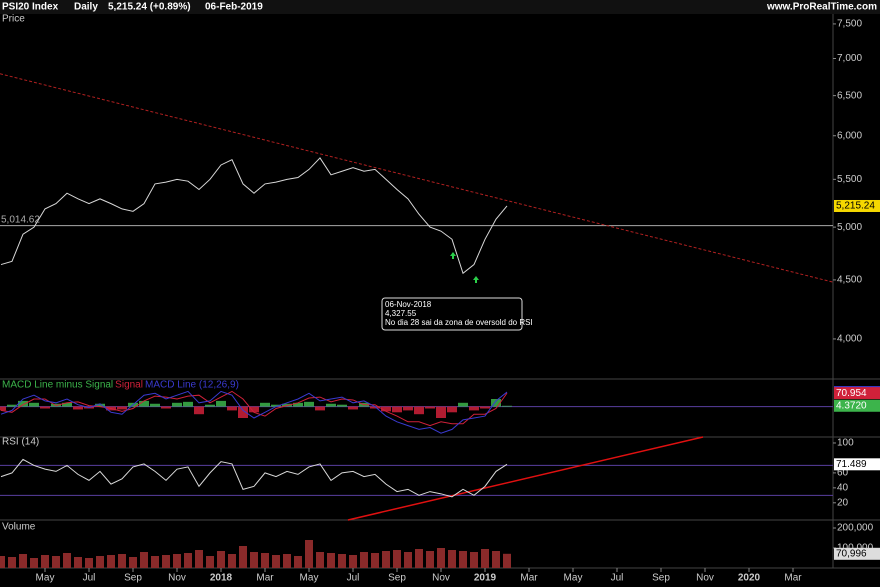 The image size is (880, 587). Describe the element at coordinates (459, 322) in the screenshot. I see `annotation-text: No dia 28 sai da zona de oversold do RSI` at that location.